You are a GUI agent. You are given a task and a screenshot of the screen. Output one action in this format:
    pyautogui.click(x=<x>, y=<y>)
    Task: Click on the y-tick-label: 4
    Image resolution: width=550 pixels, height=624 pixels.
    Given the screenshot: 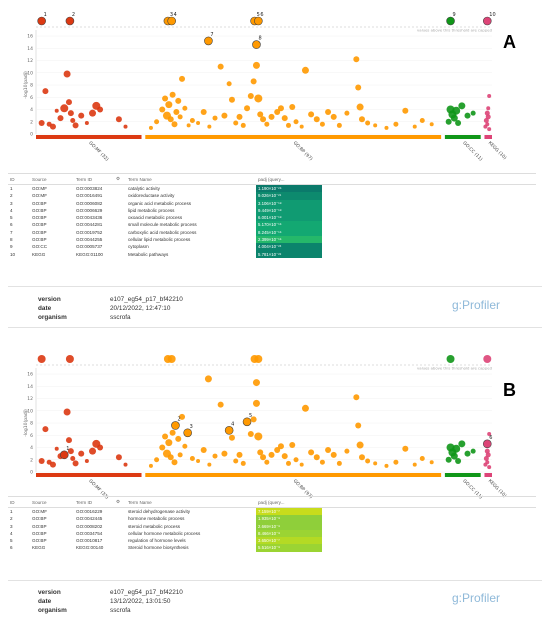 What is the action you would take?
    pyautogui.click(x=31, y=448)
    